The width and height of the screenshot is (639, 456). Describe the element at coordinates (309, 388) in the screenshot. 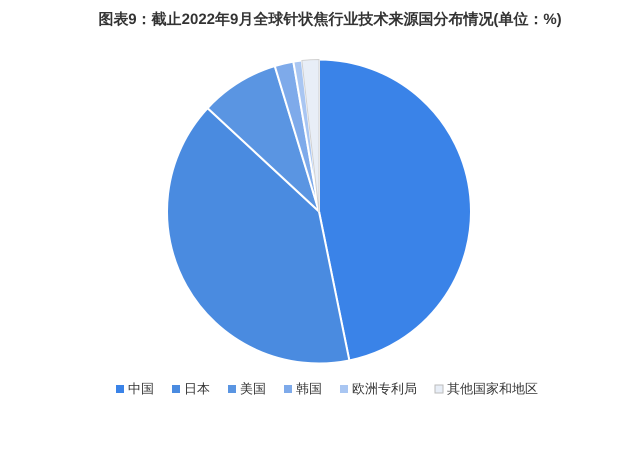

I see `legend-label: 韩国` at that location.